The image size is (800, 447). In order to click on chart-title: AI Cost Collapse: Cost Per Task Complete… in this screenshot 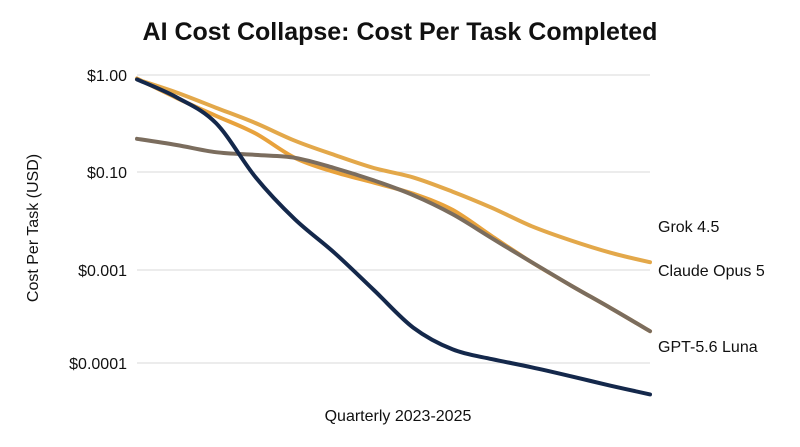, I will do `click(400, 32)`.